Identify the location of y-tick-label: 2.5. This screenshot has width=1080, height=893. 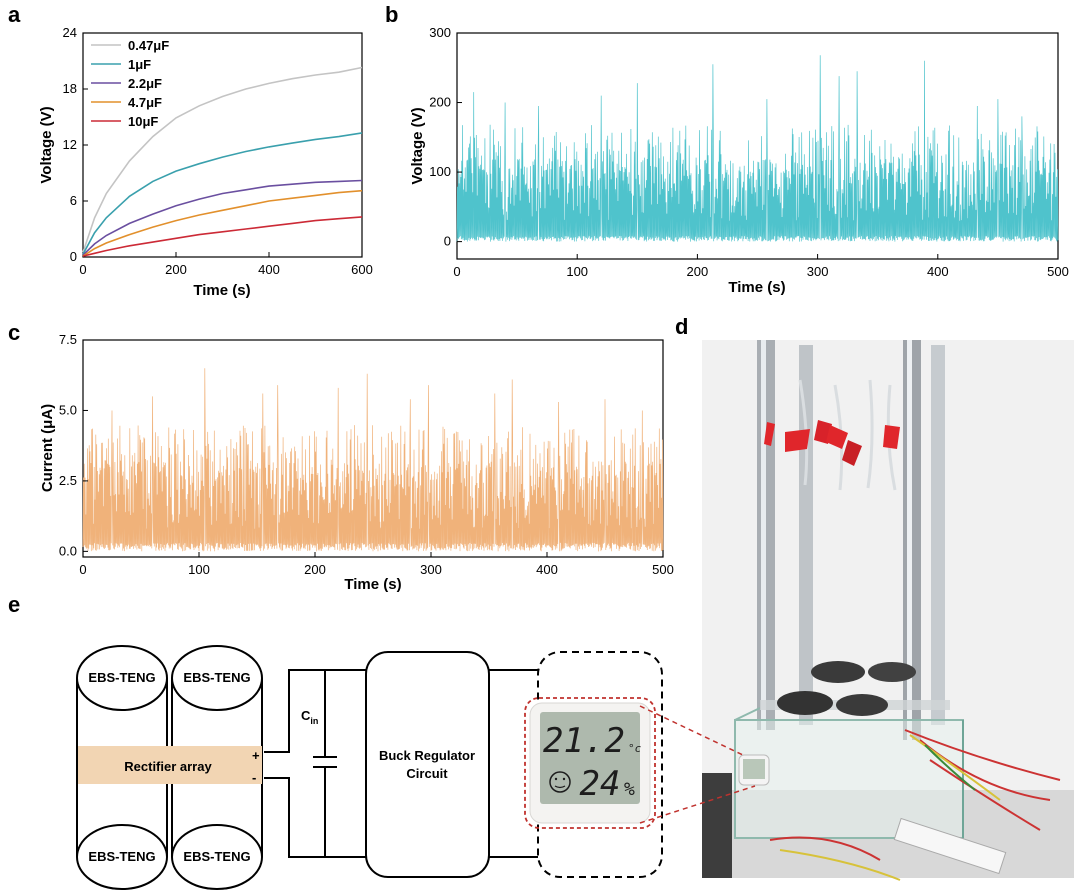
(68, 480).